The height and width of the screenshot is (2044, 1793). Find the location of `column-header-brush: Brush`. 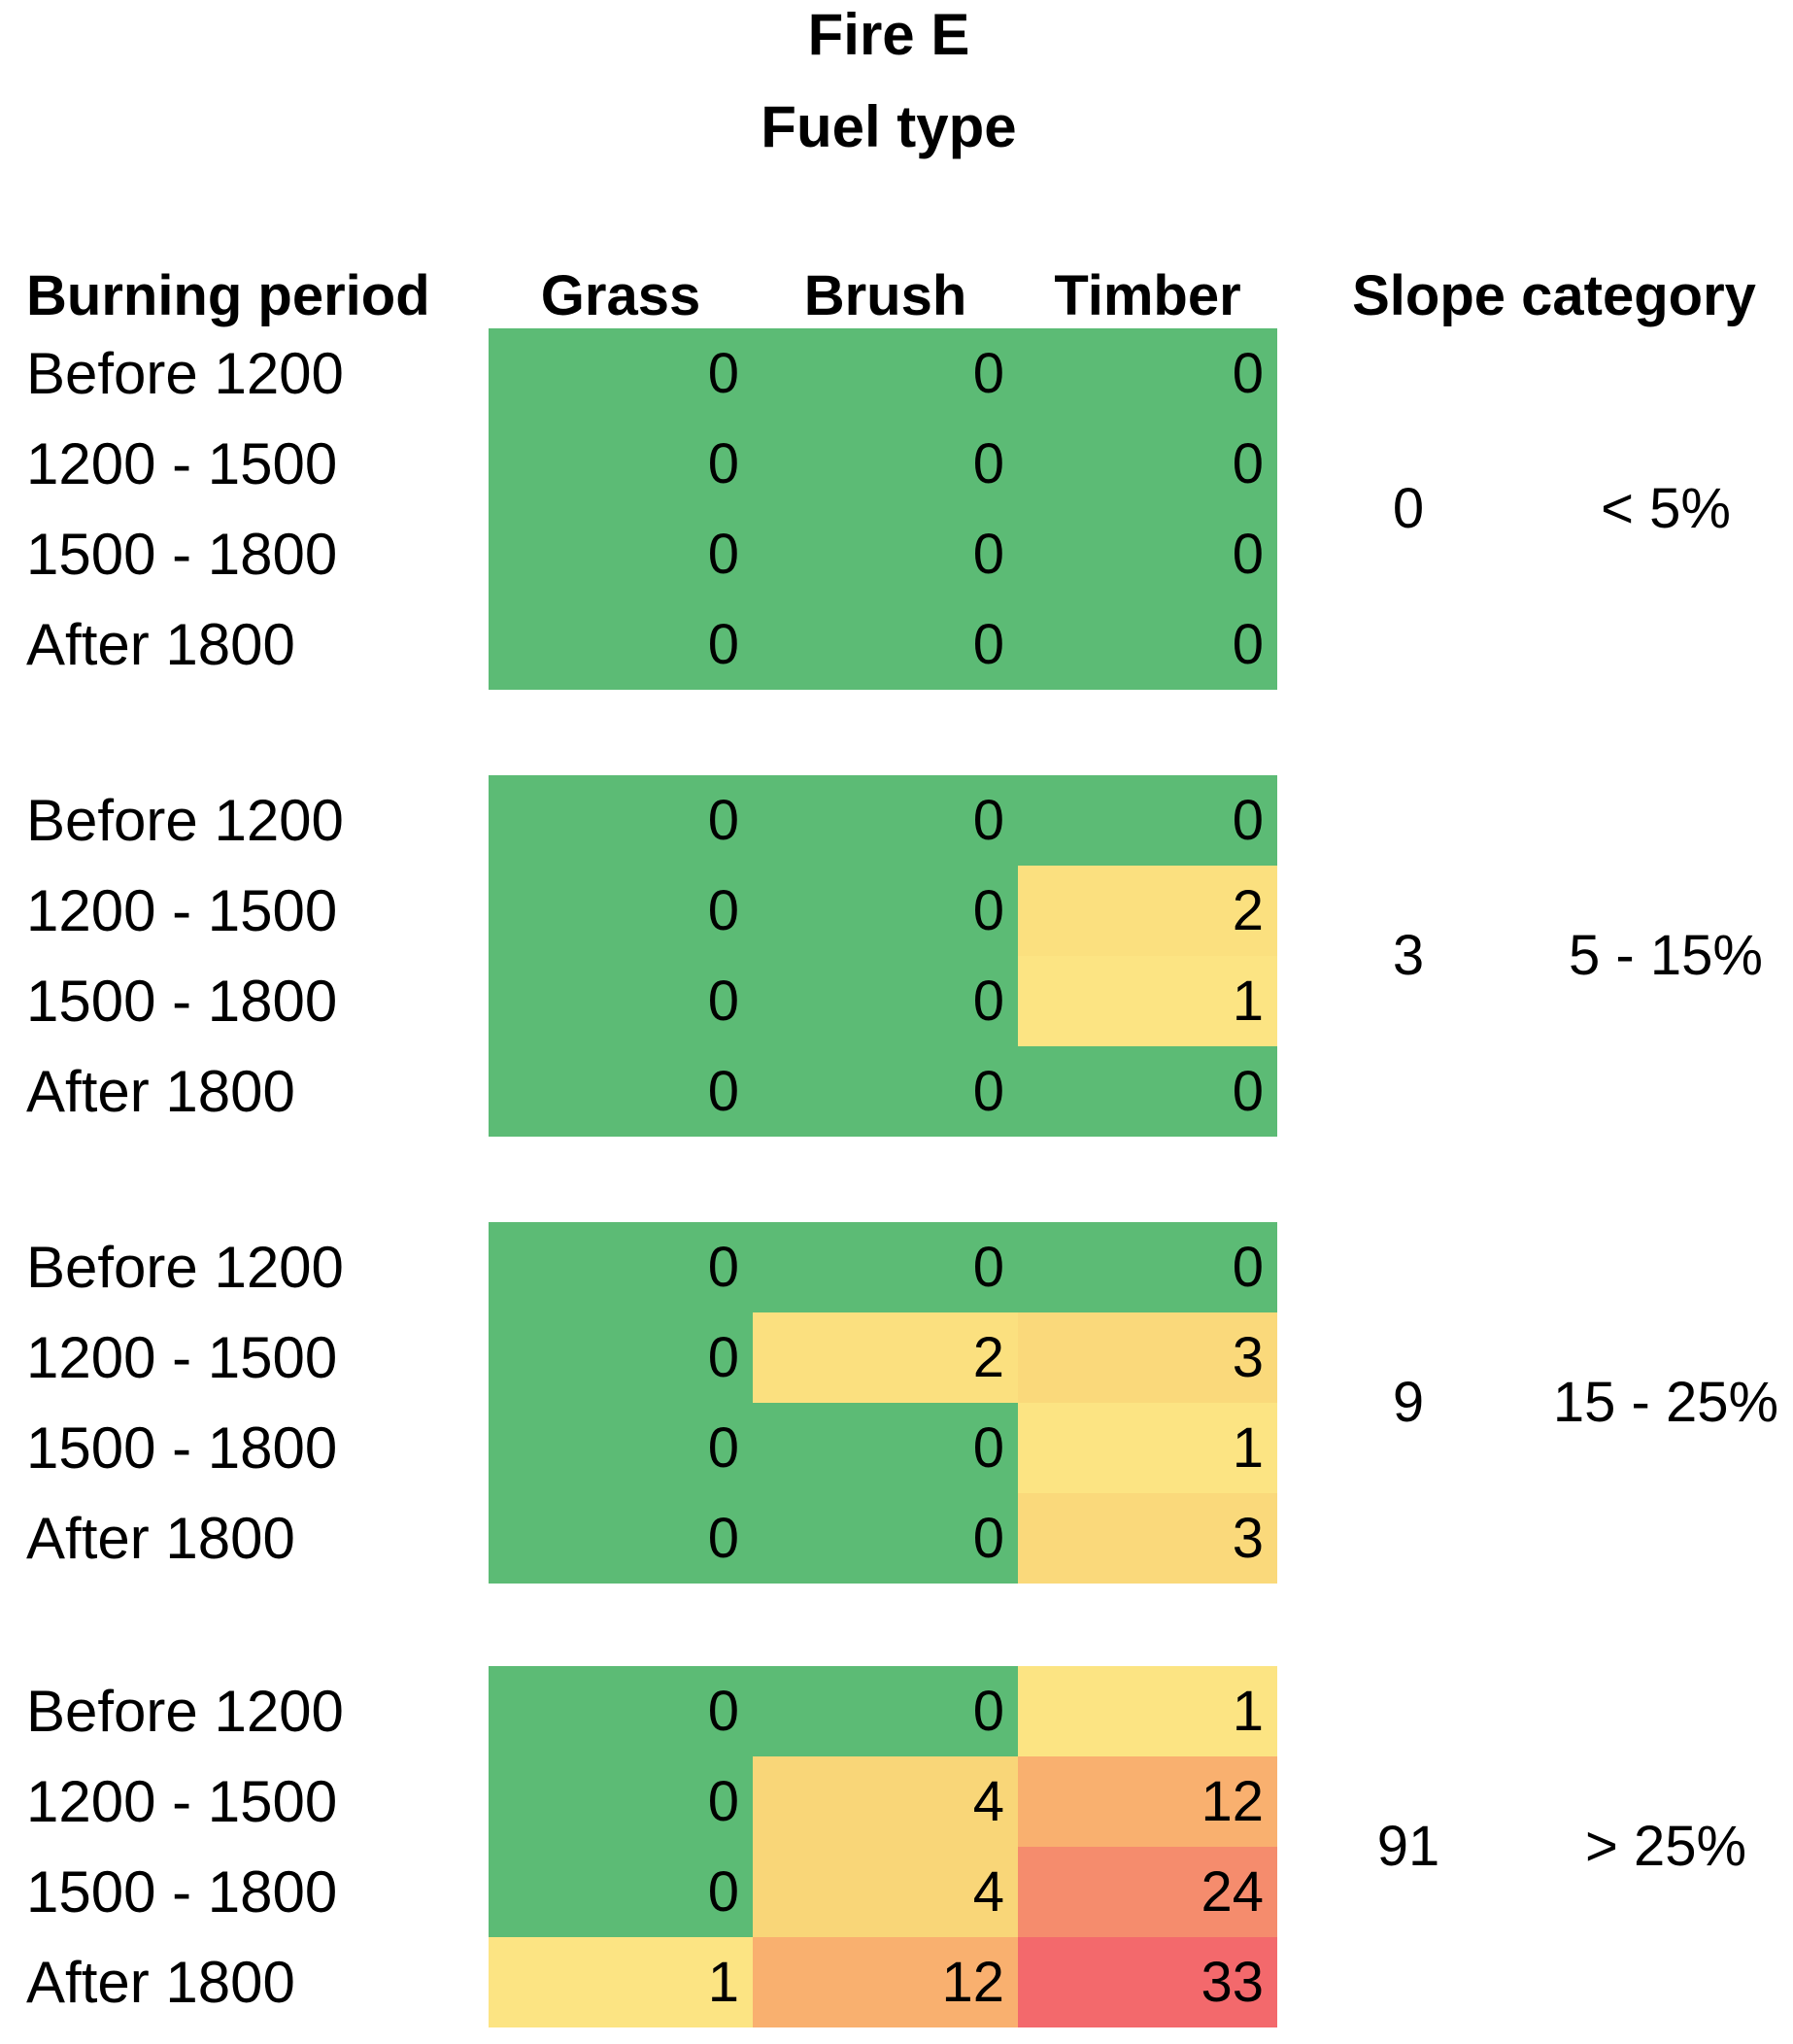

column-header-brush: Brush is located at coordinates (885, 296).